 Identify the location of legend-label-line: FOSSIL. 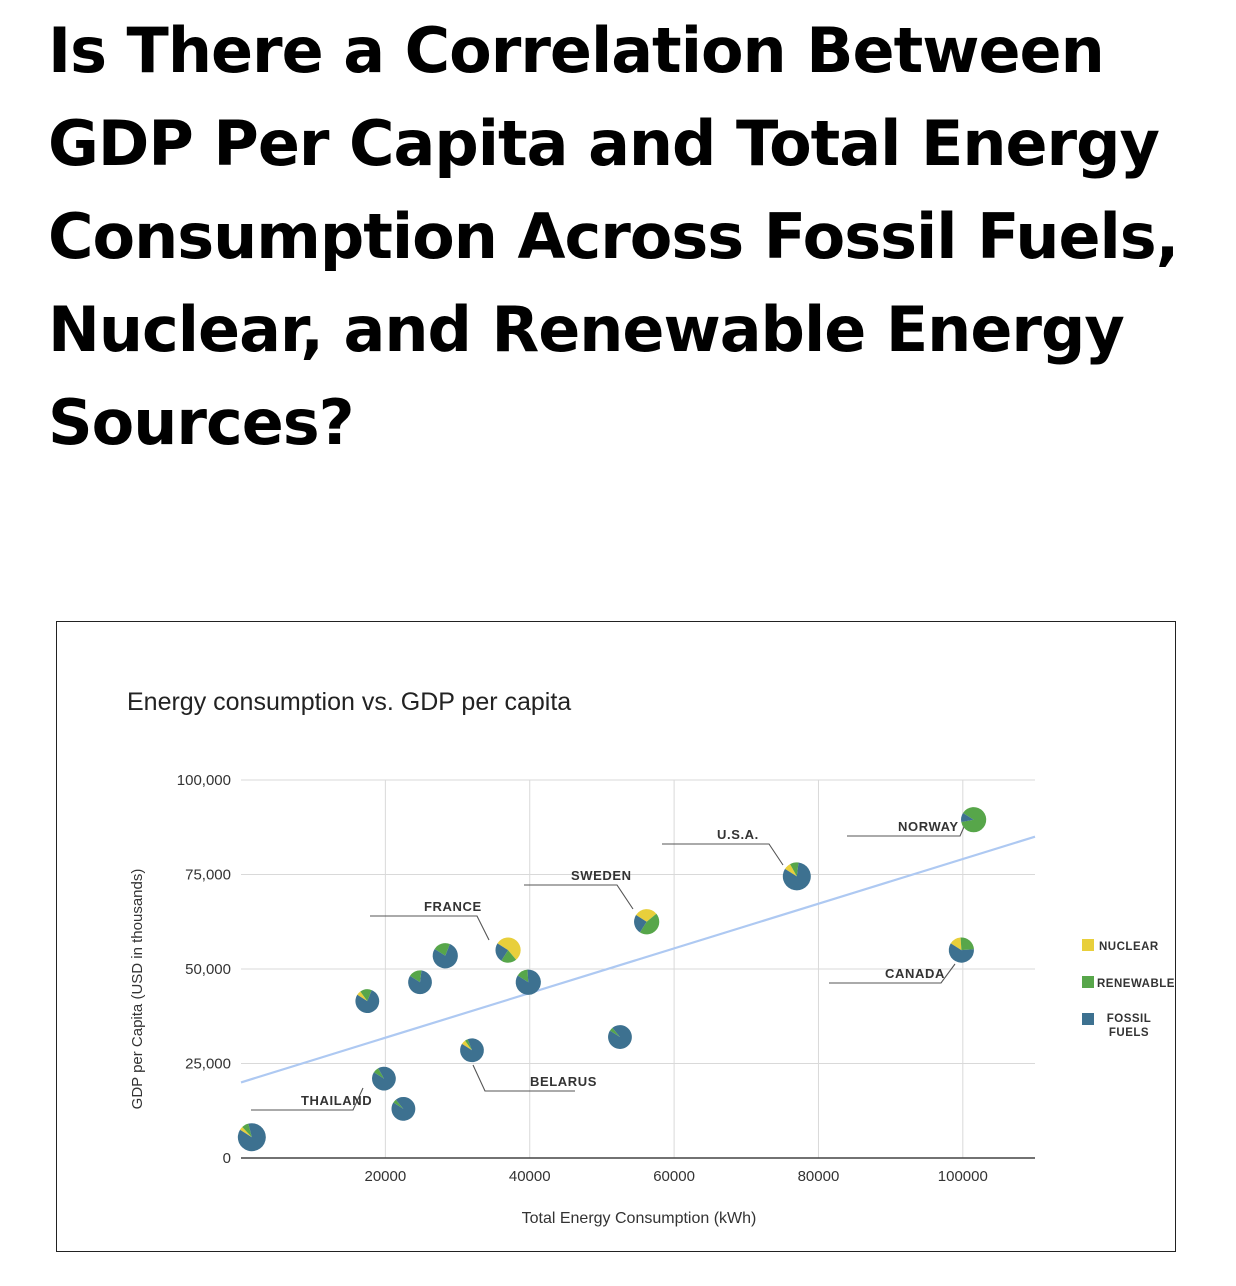
(1129, 1019).